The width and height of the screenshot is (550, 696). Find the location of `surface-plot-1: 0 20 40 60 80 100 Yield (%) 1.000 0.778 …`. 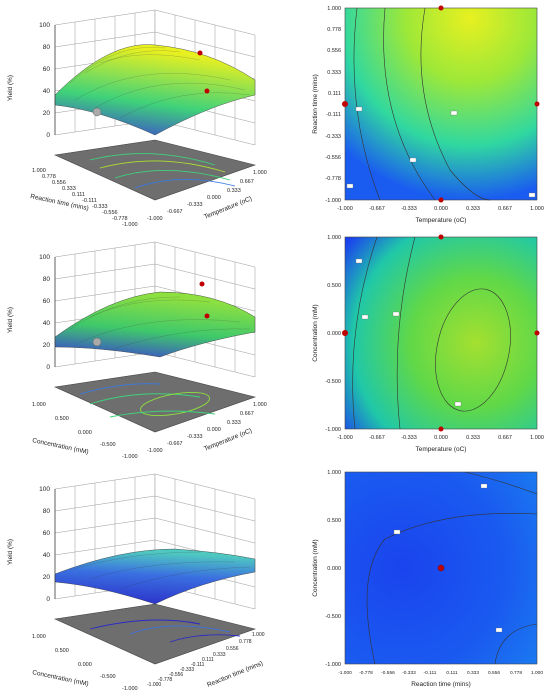

surface-plot-1: 0 20 40 60 80 100 Yield (%) 1.000 0.778 … is located at coordinates (137, 118).